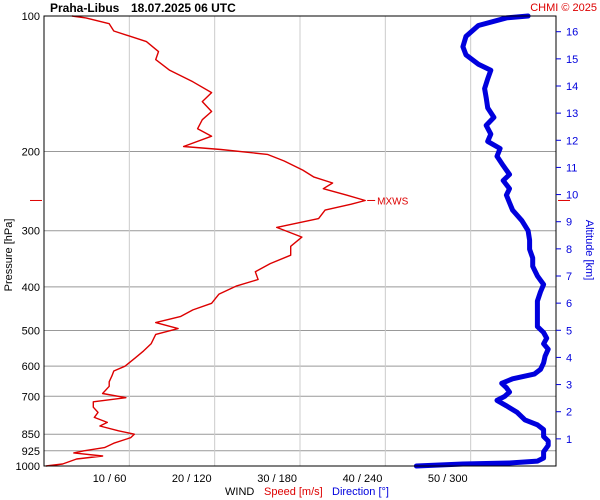 This screenshot has height=500, width=600. I want to click on pressure-tick-label: 300, so click(31, 232).